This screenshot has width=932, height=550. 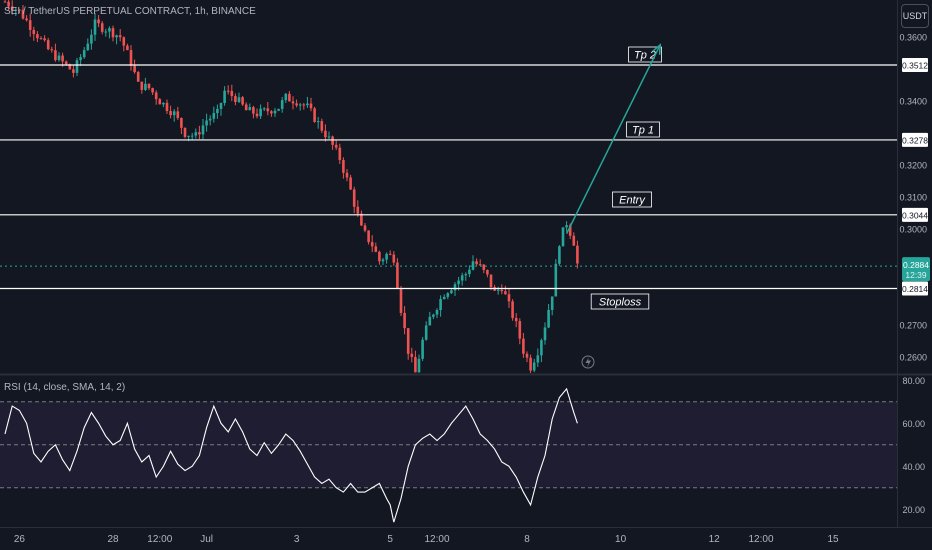 I want to click on lightning-icon, so click(x=588, y=362).